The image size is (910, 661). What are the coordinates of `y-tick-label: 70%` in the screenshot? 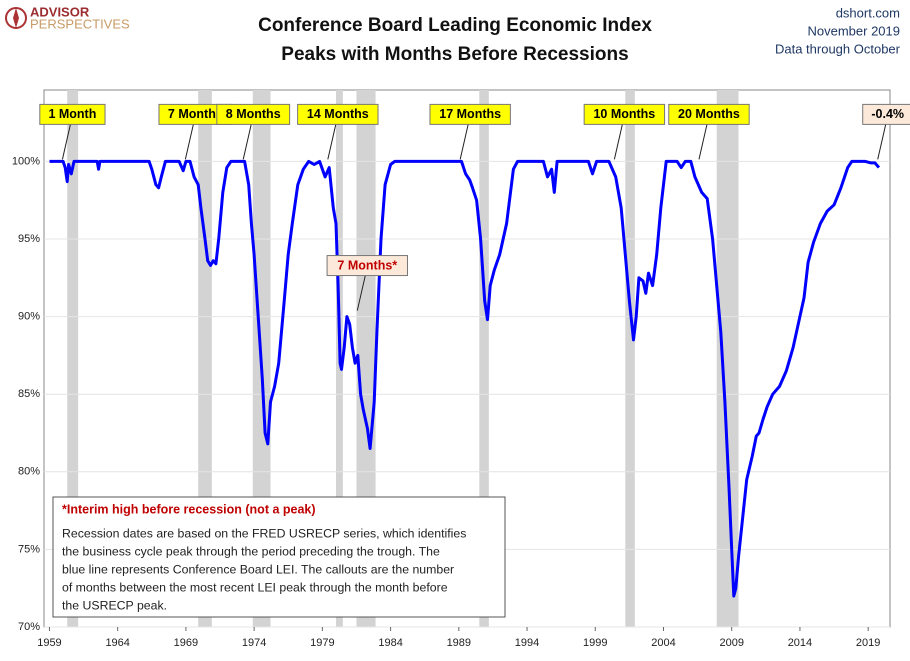 It's located at (29, 627).